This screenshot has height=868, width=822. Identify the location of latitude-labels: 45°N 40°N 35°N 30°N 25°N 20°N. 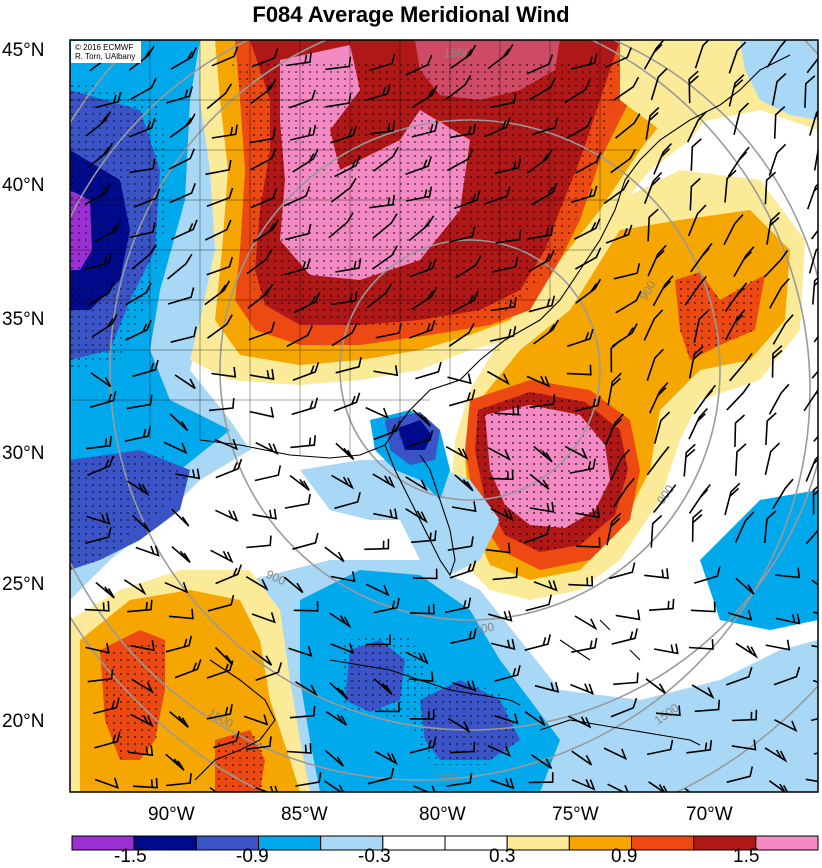
(23, 386).